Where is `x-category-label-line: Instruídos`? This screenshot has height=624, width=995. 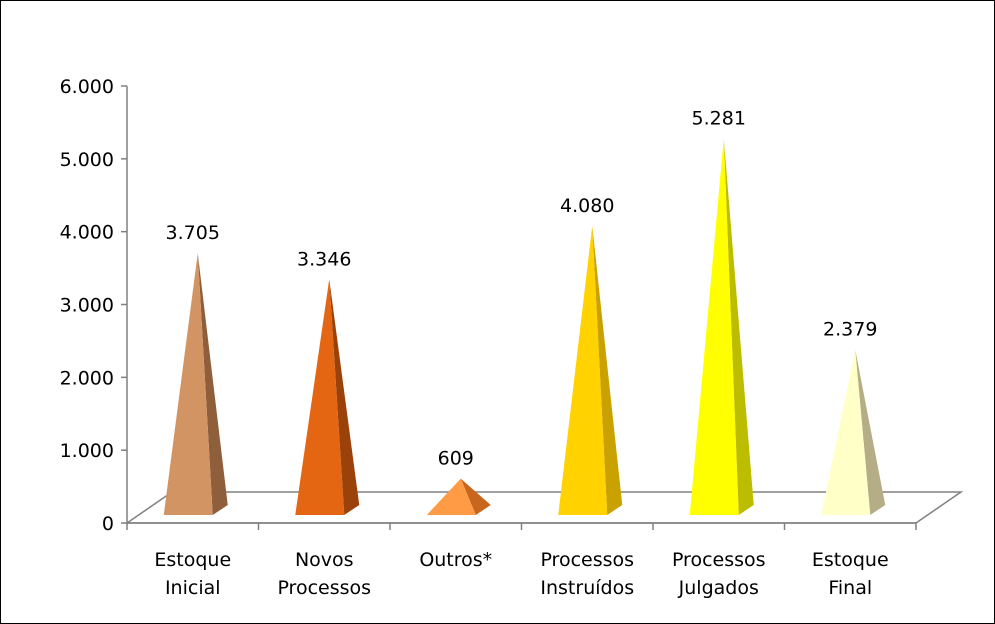 x-category-label-line: Instruídos is located at coordinates (587, 588).